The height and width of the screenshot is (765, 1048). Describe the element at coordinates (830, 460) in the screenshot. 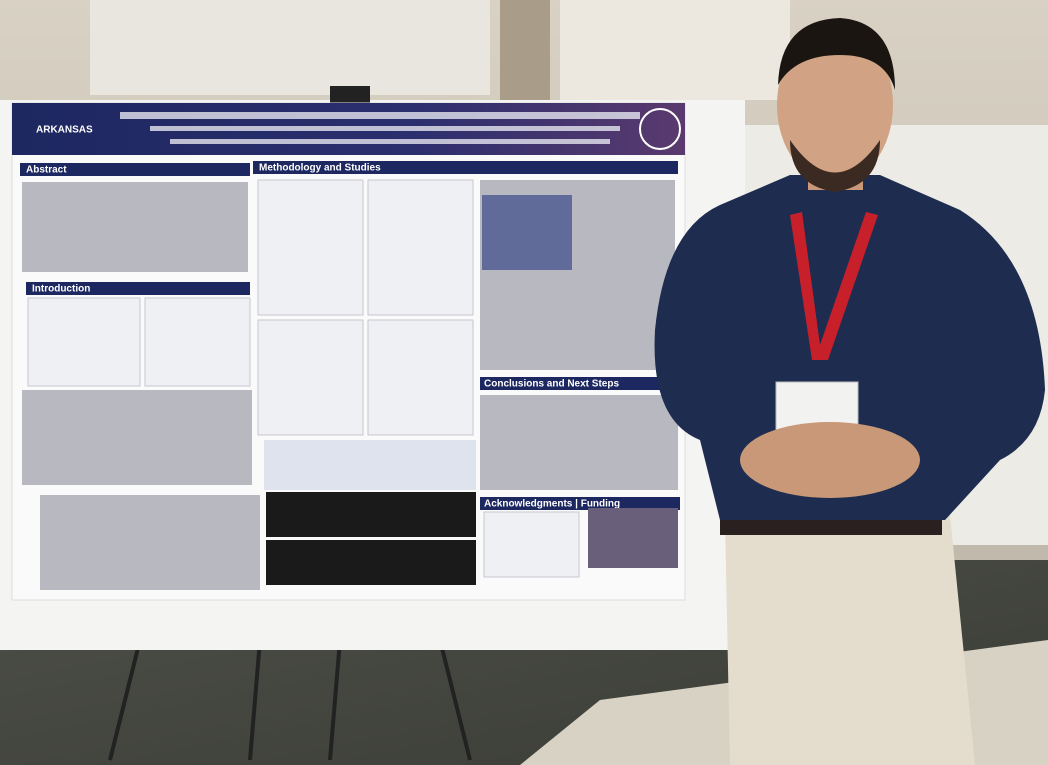

I see `hands` at that location.